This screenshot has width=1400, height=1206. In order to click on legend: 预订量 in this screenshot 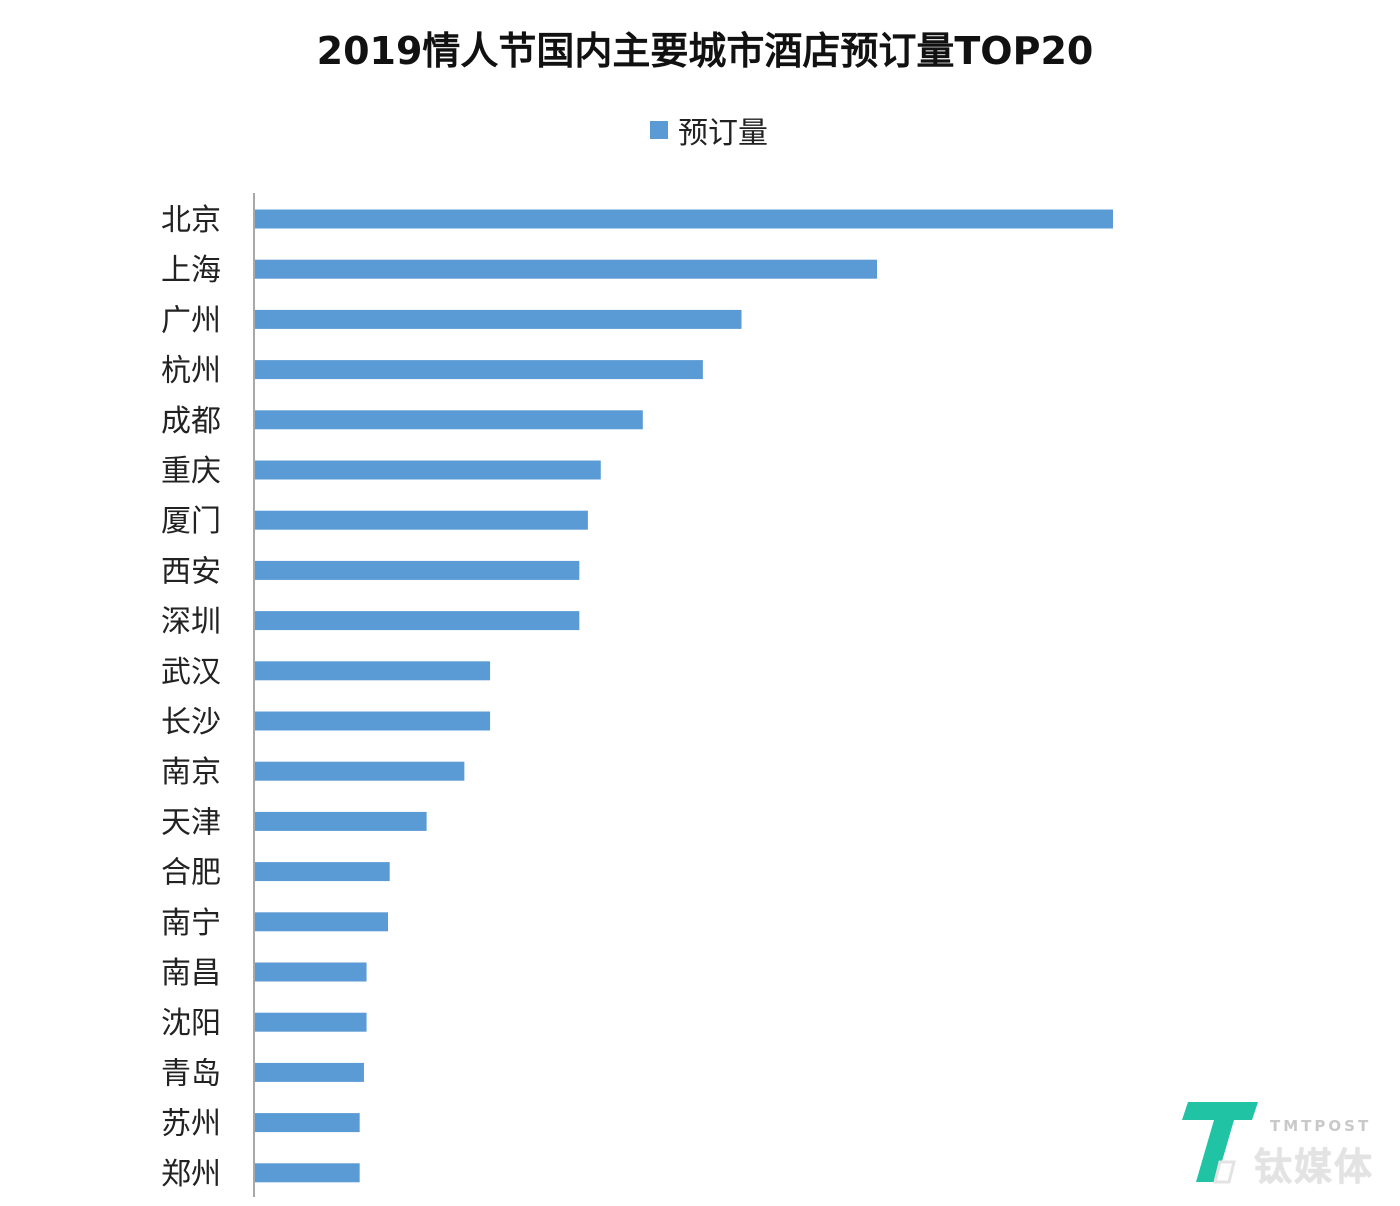, I will do `click(709, 130)`.